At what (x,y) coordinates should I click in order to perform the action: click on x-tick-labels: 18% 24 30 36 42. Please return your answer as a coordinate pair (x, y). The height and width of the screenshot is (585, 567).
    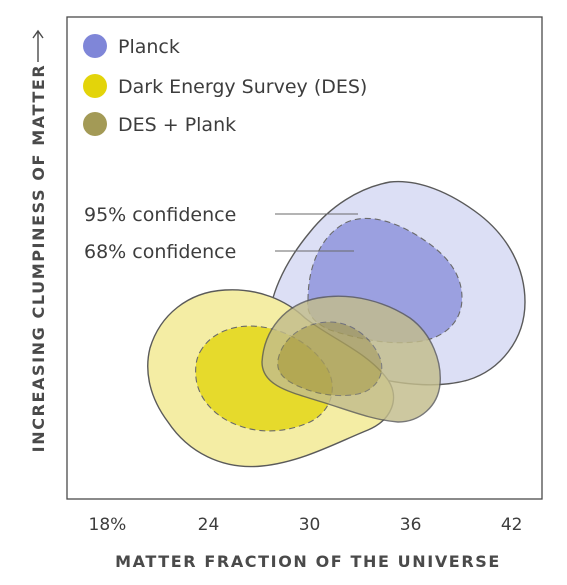
    Looking at the image, I should click on (306, 525).